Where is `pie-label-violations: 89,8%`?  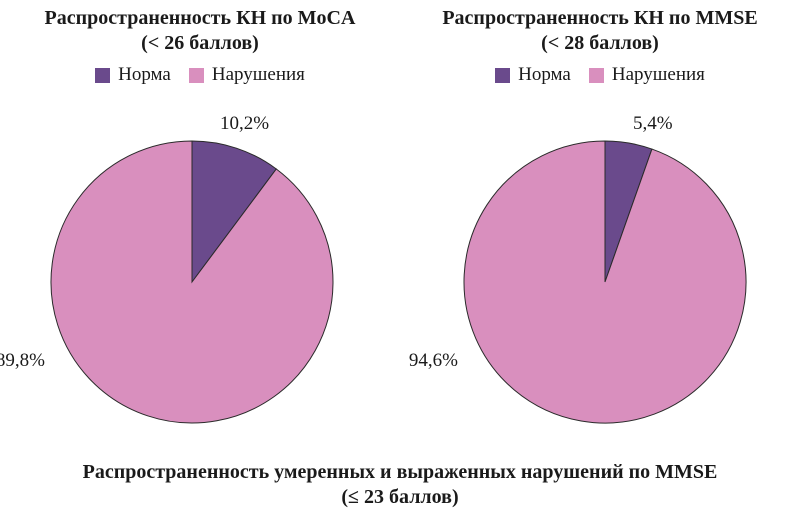
pie-label-violations: 89,8% is located at coordinates (22, 360).